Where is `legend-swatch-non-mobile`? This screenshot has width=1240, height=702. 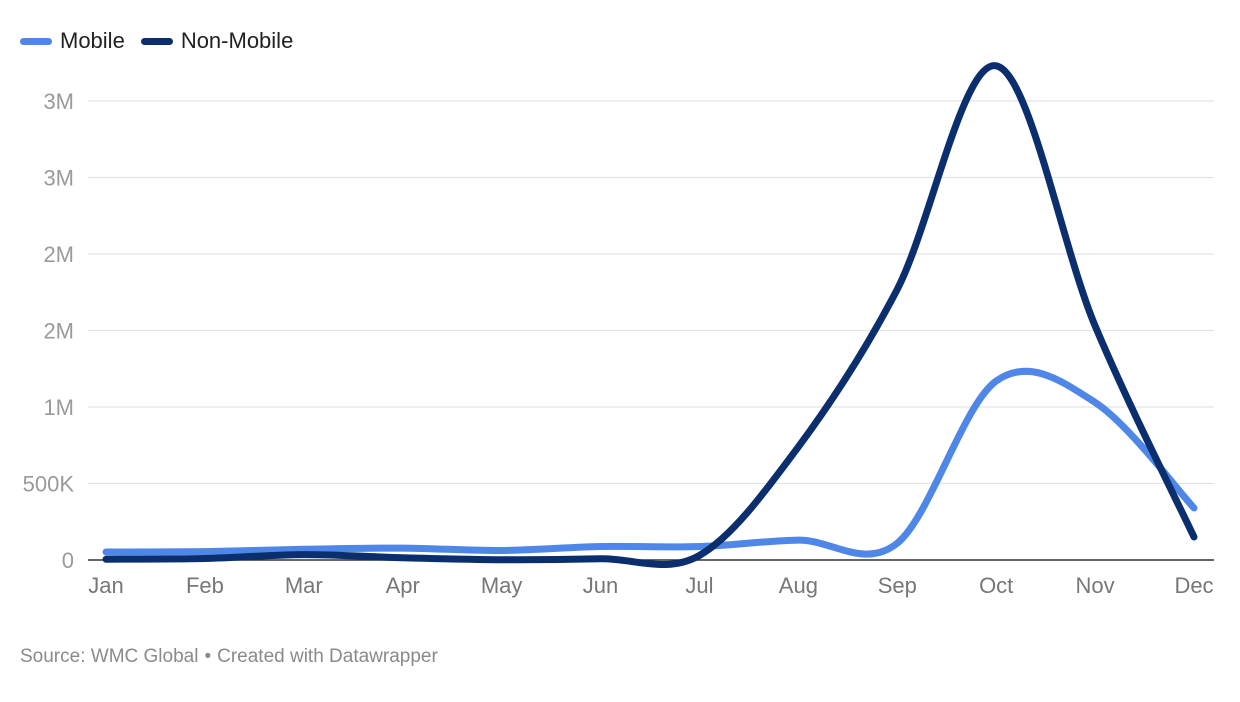
legend-swatch-non-mobile is located at coordinates (156, 41).